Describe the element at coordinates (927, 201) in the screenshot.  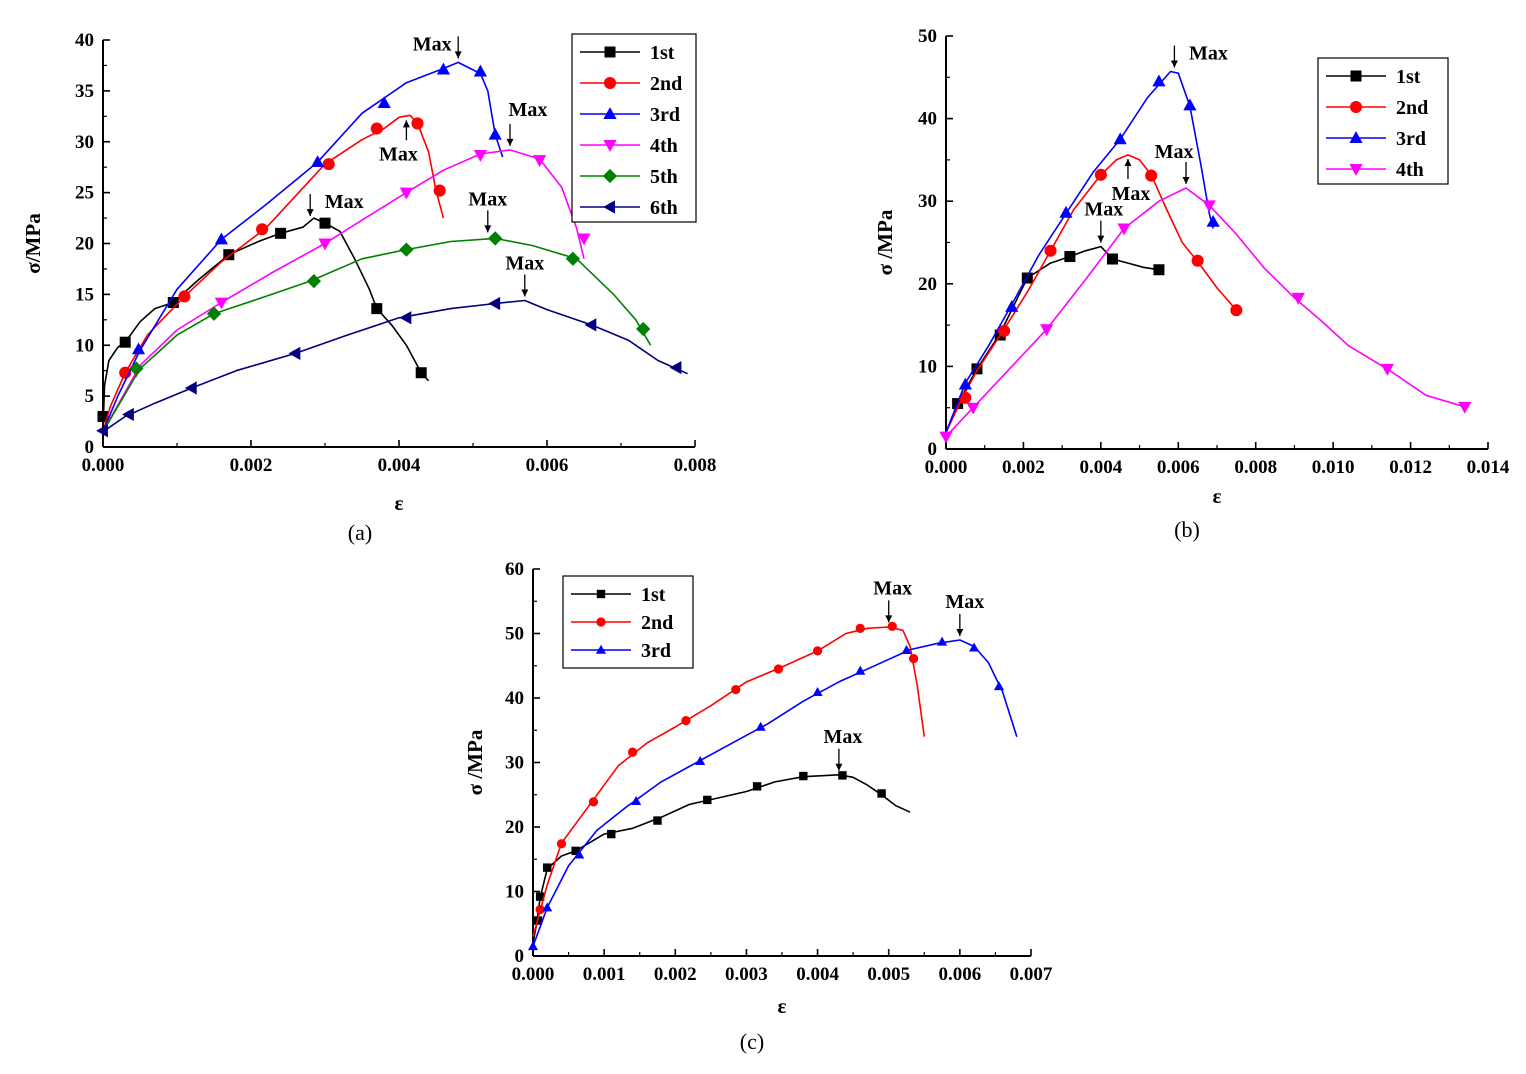
I see `y-tick-label: 30` at that location.